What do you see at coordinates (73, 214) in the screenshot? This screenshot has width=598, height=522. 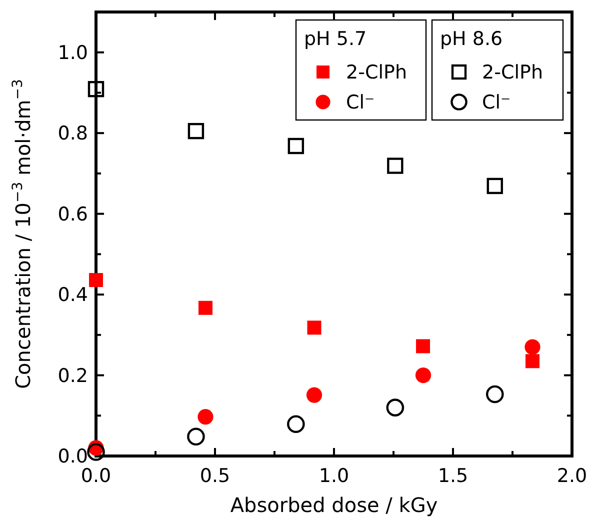 I see `y-tick-label: 0.6` at bounding box center [73, 214].